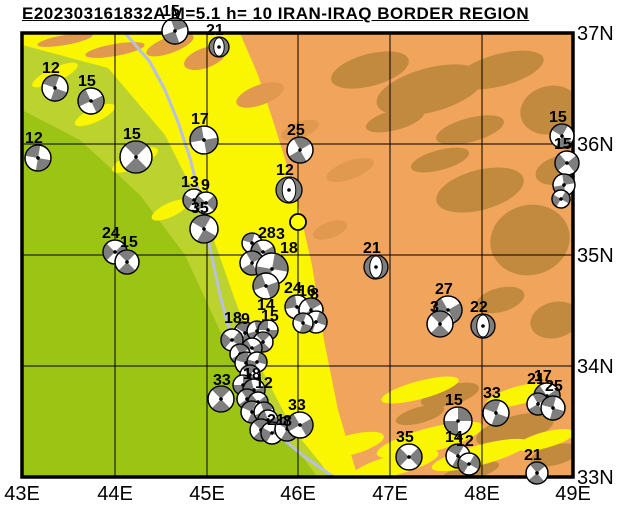 This screenshot has width=617, height=507. Describe the element at coordinates (287, 421) in the screenshot. I see `event-label: 8` at that location.